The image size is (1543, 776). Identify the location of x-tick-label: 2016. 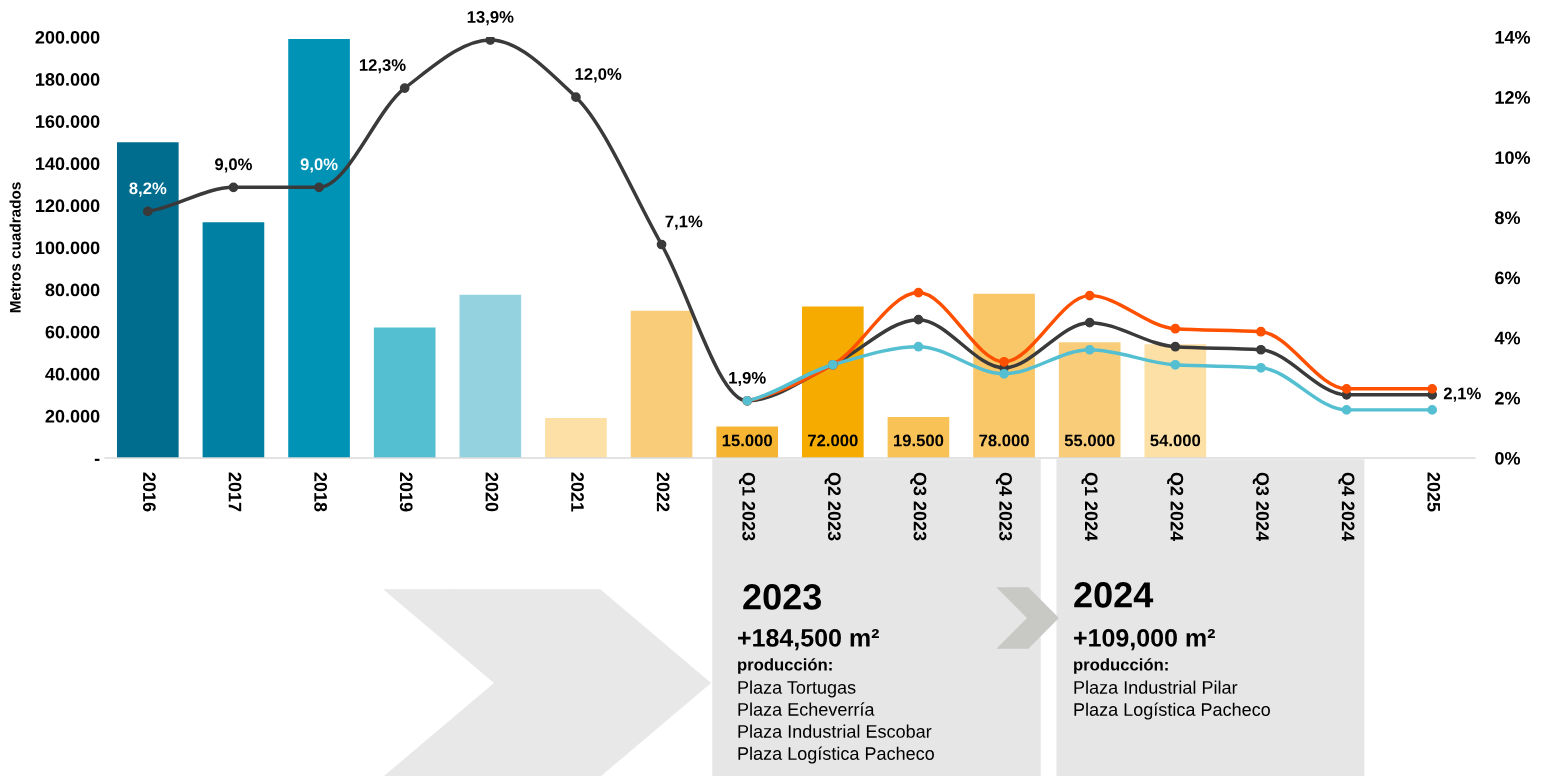
(149, 492).